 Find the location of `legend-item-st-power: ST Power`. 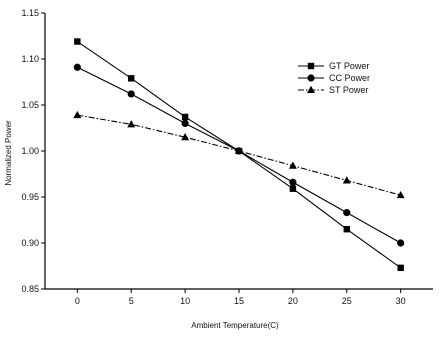

legend-item-st-power: ST Power is located at coordinates (333, 90).